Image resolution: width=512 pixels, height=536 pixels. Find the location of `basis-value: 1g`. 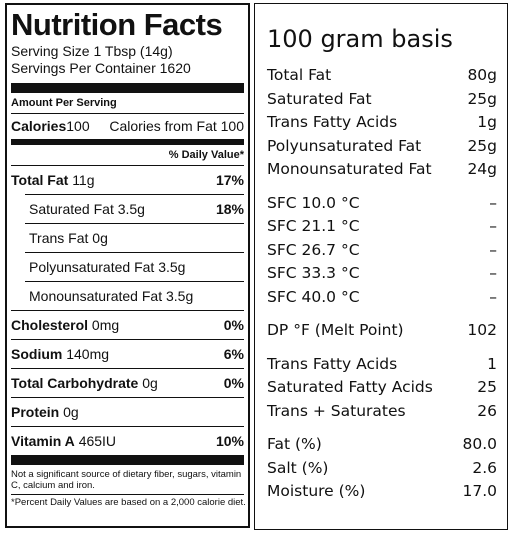

basis-value: 1g is located at coordinates (487, 122).